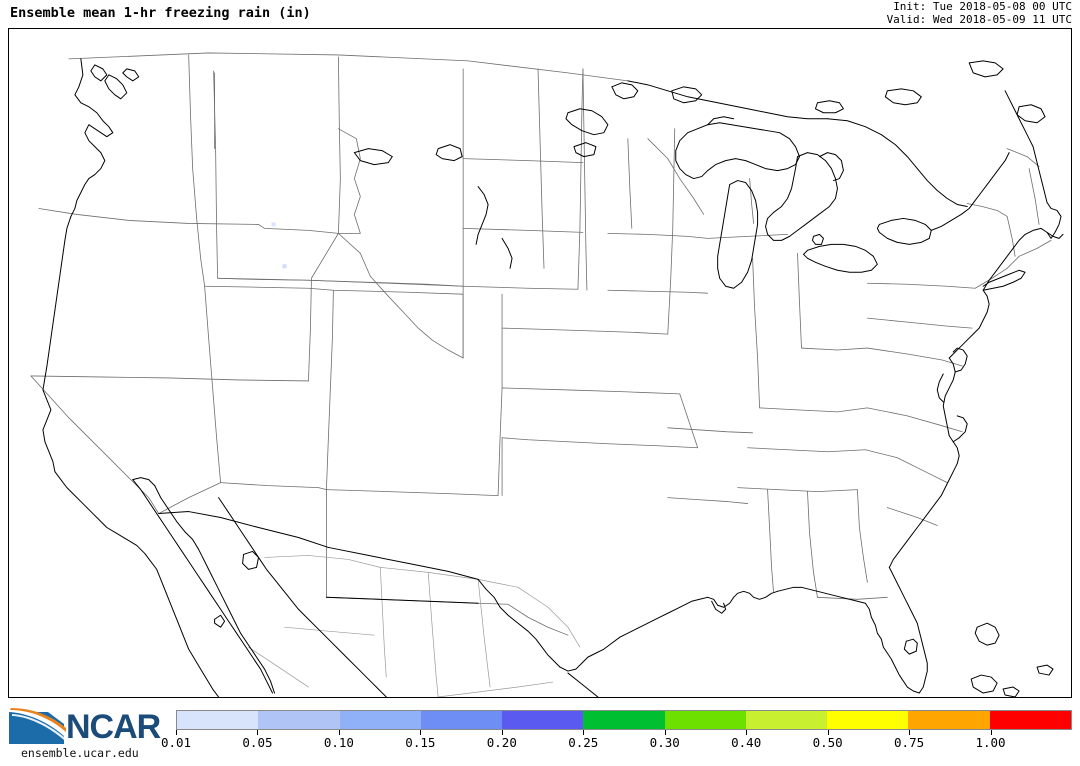  Describe the element at coordinates (176, 742) in the screenshot. I see `colorbar-tick-label-0: 0.01` at that location.